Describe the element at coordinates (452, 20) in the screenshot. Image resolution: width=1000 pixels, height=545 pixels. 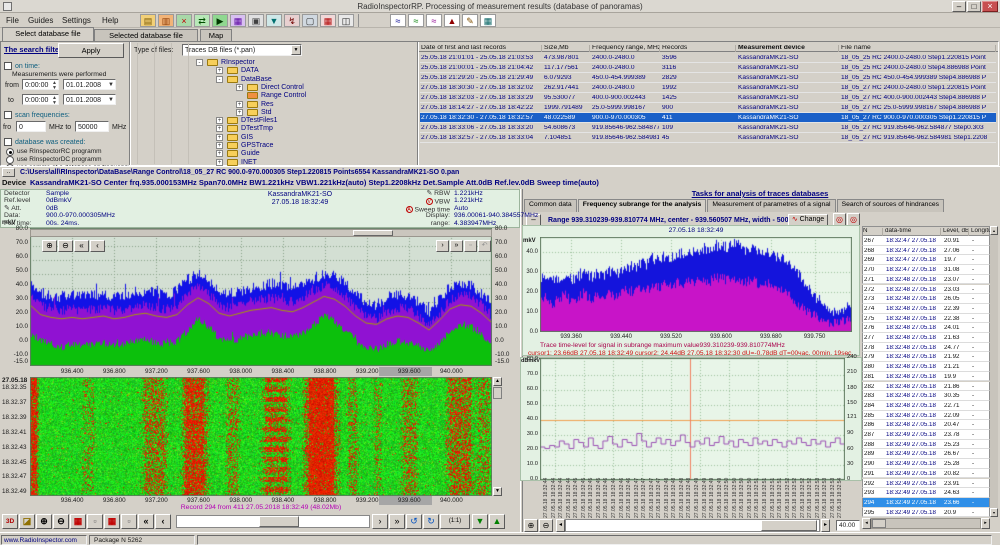
I see `trace-max-icon: ▲` at that location.